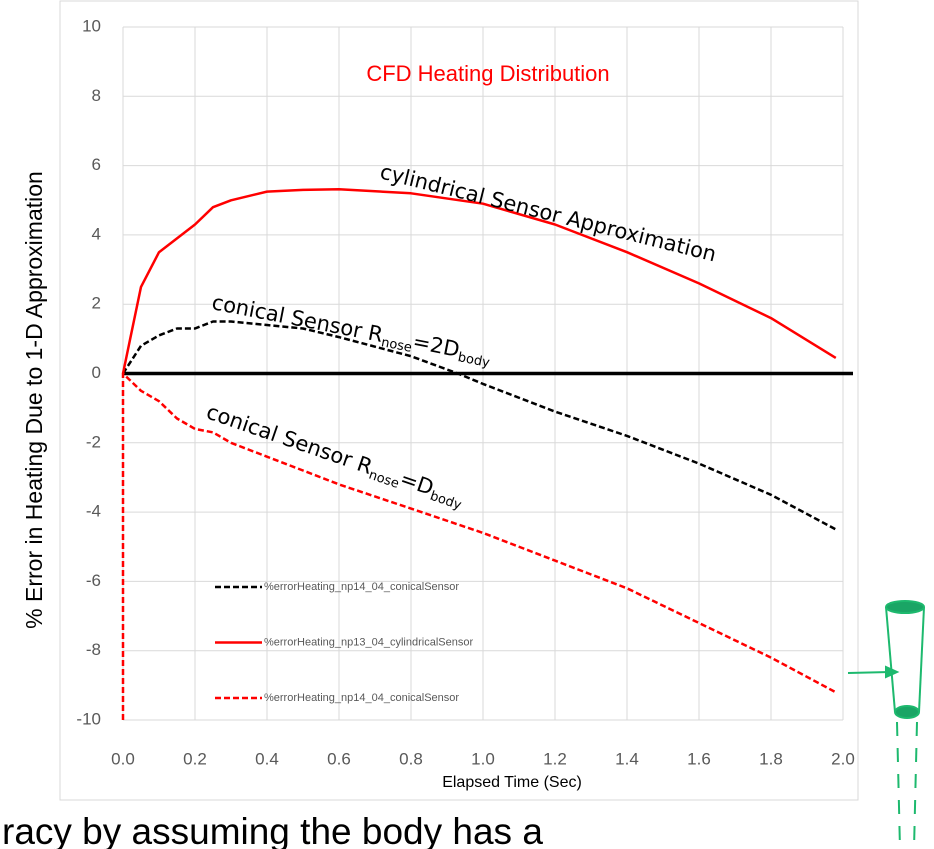 The width and height of the screenshot is (934, 849). Describe the element at coordinates (548, 213) in the screenshot. I see `annotation: cylindrical Sensor Approximation` at that location.